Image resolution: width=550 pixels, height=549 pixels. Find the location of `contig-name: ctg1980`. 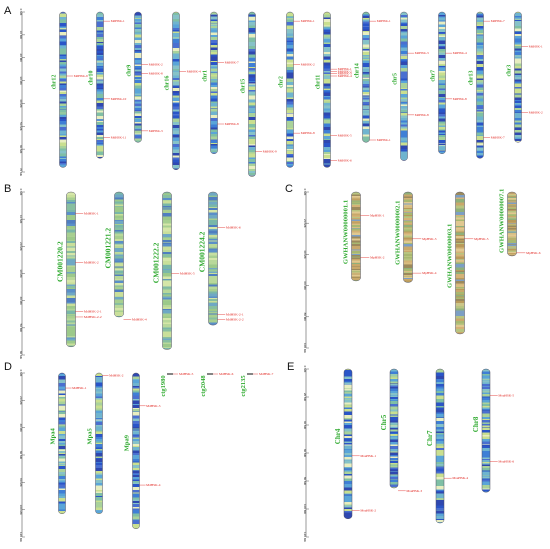

contig-name: ctg1980 is located at coordinates (163, 385).